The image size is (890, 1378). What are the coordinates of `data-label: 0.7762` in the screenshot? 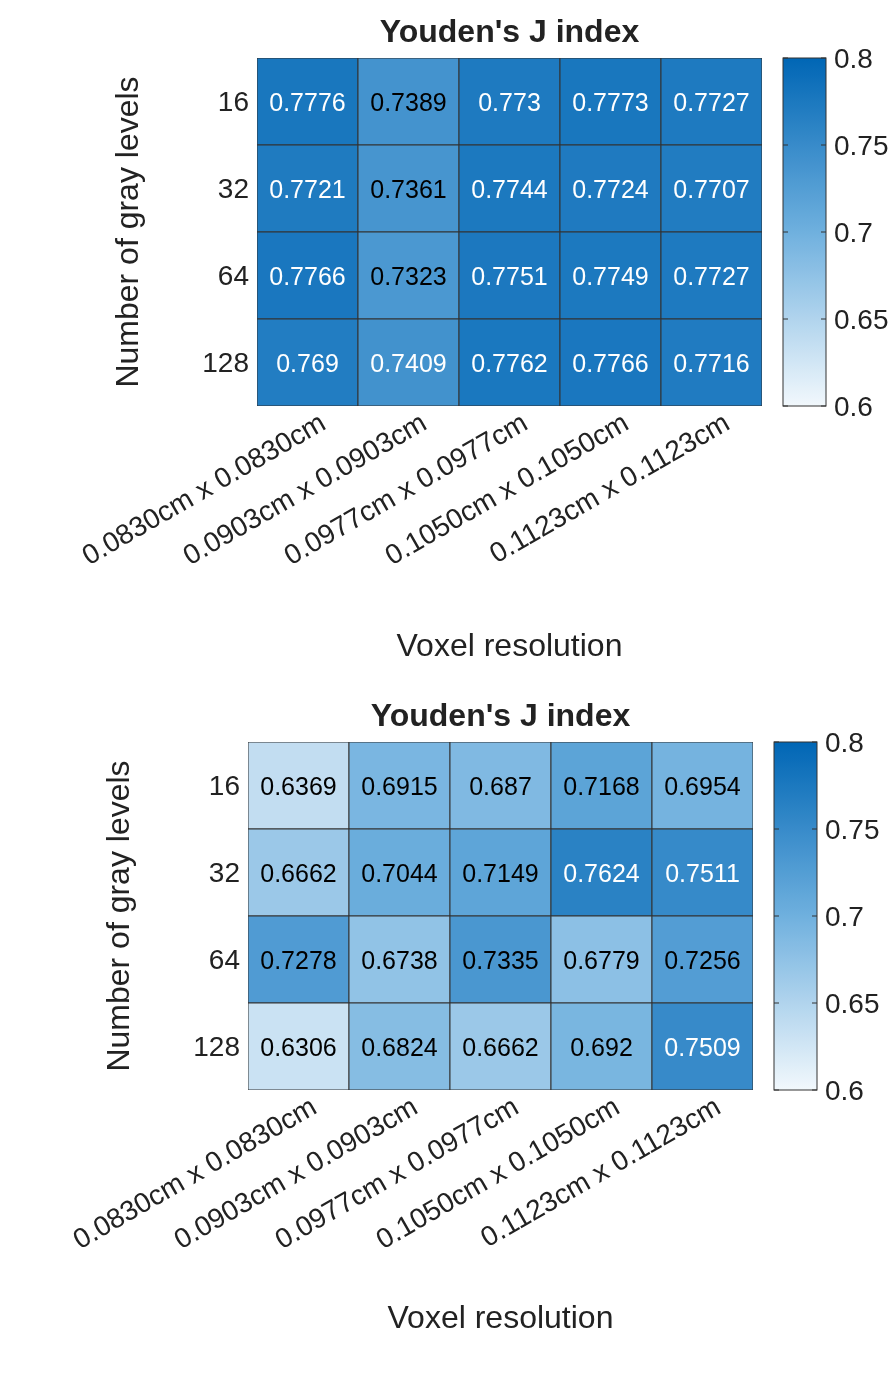 It's located at (509, 362).